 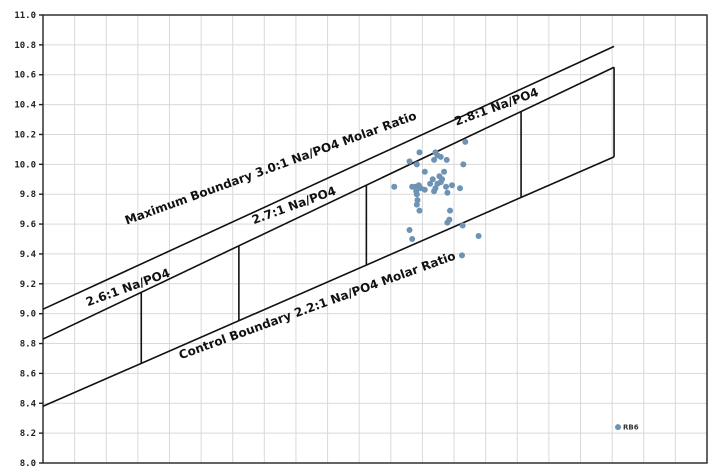 What do you see at coordinates (25, 135) in the screenshot?
I see `y-tick-label: 10.2` at bounding box center [25, 135].